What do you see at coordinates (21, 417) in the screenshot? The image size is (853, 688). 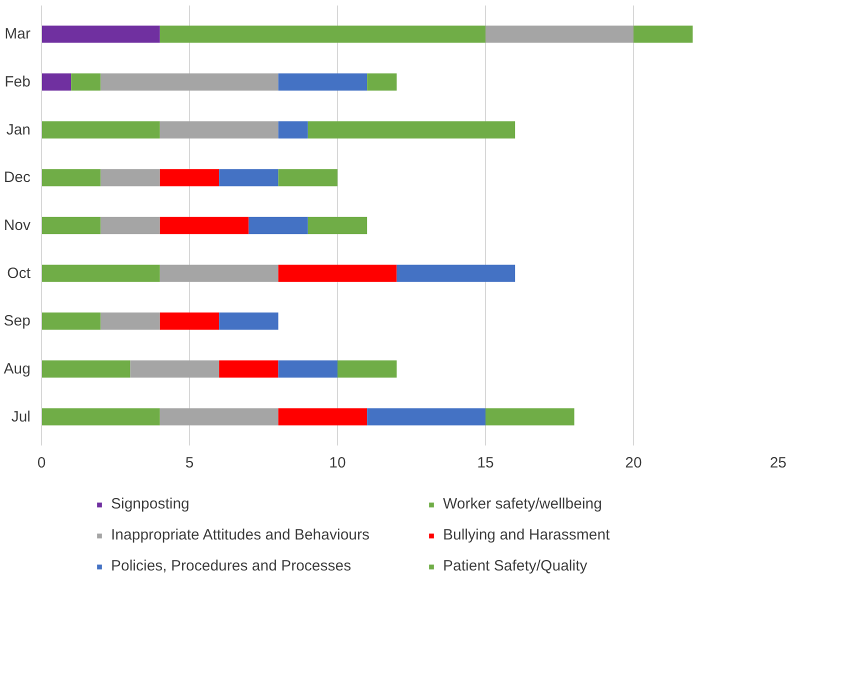 I see `y-tick-label: Jul` at bounding box center [21, 417].